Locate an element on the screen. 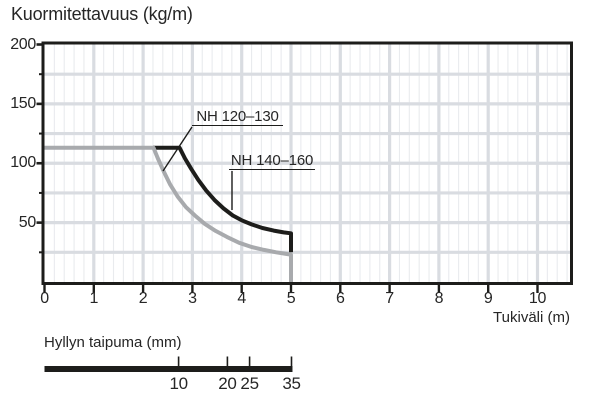 This screenshot has height=404, width=600. deflection-tick-label: 25 is located at coordinates (249, 383).